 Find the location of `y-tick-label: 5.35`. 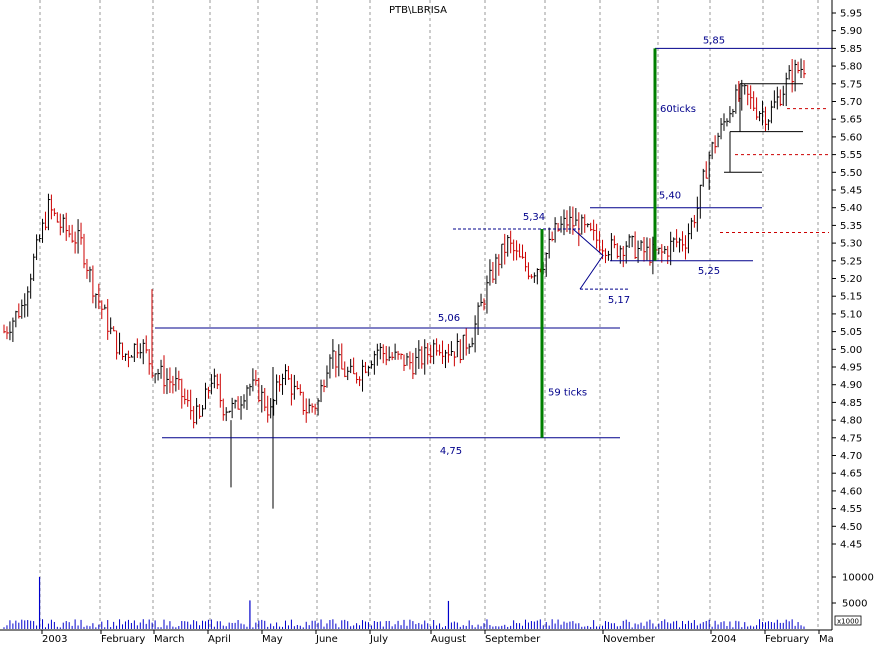

y-tick-label: 5.35 is located at coordinates (851, 226).